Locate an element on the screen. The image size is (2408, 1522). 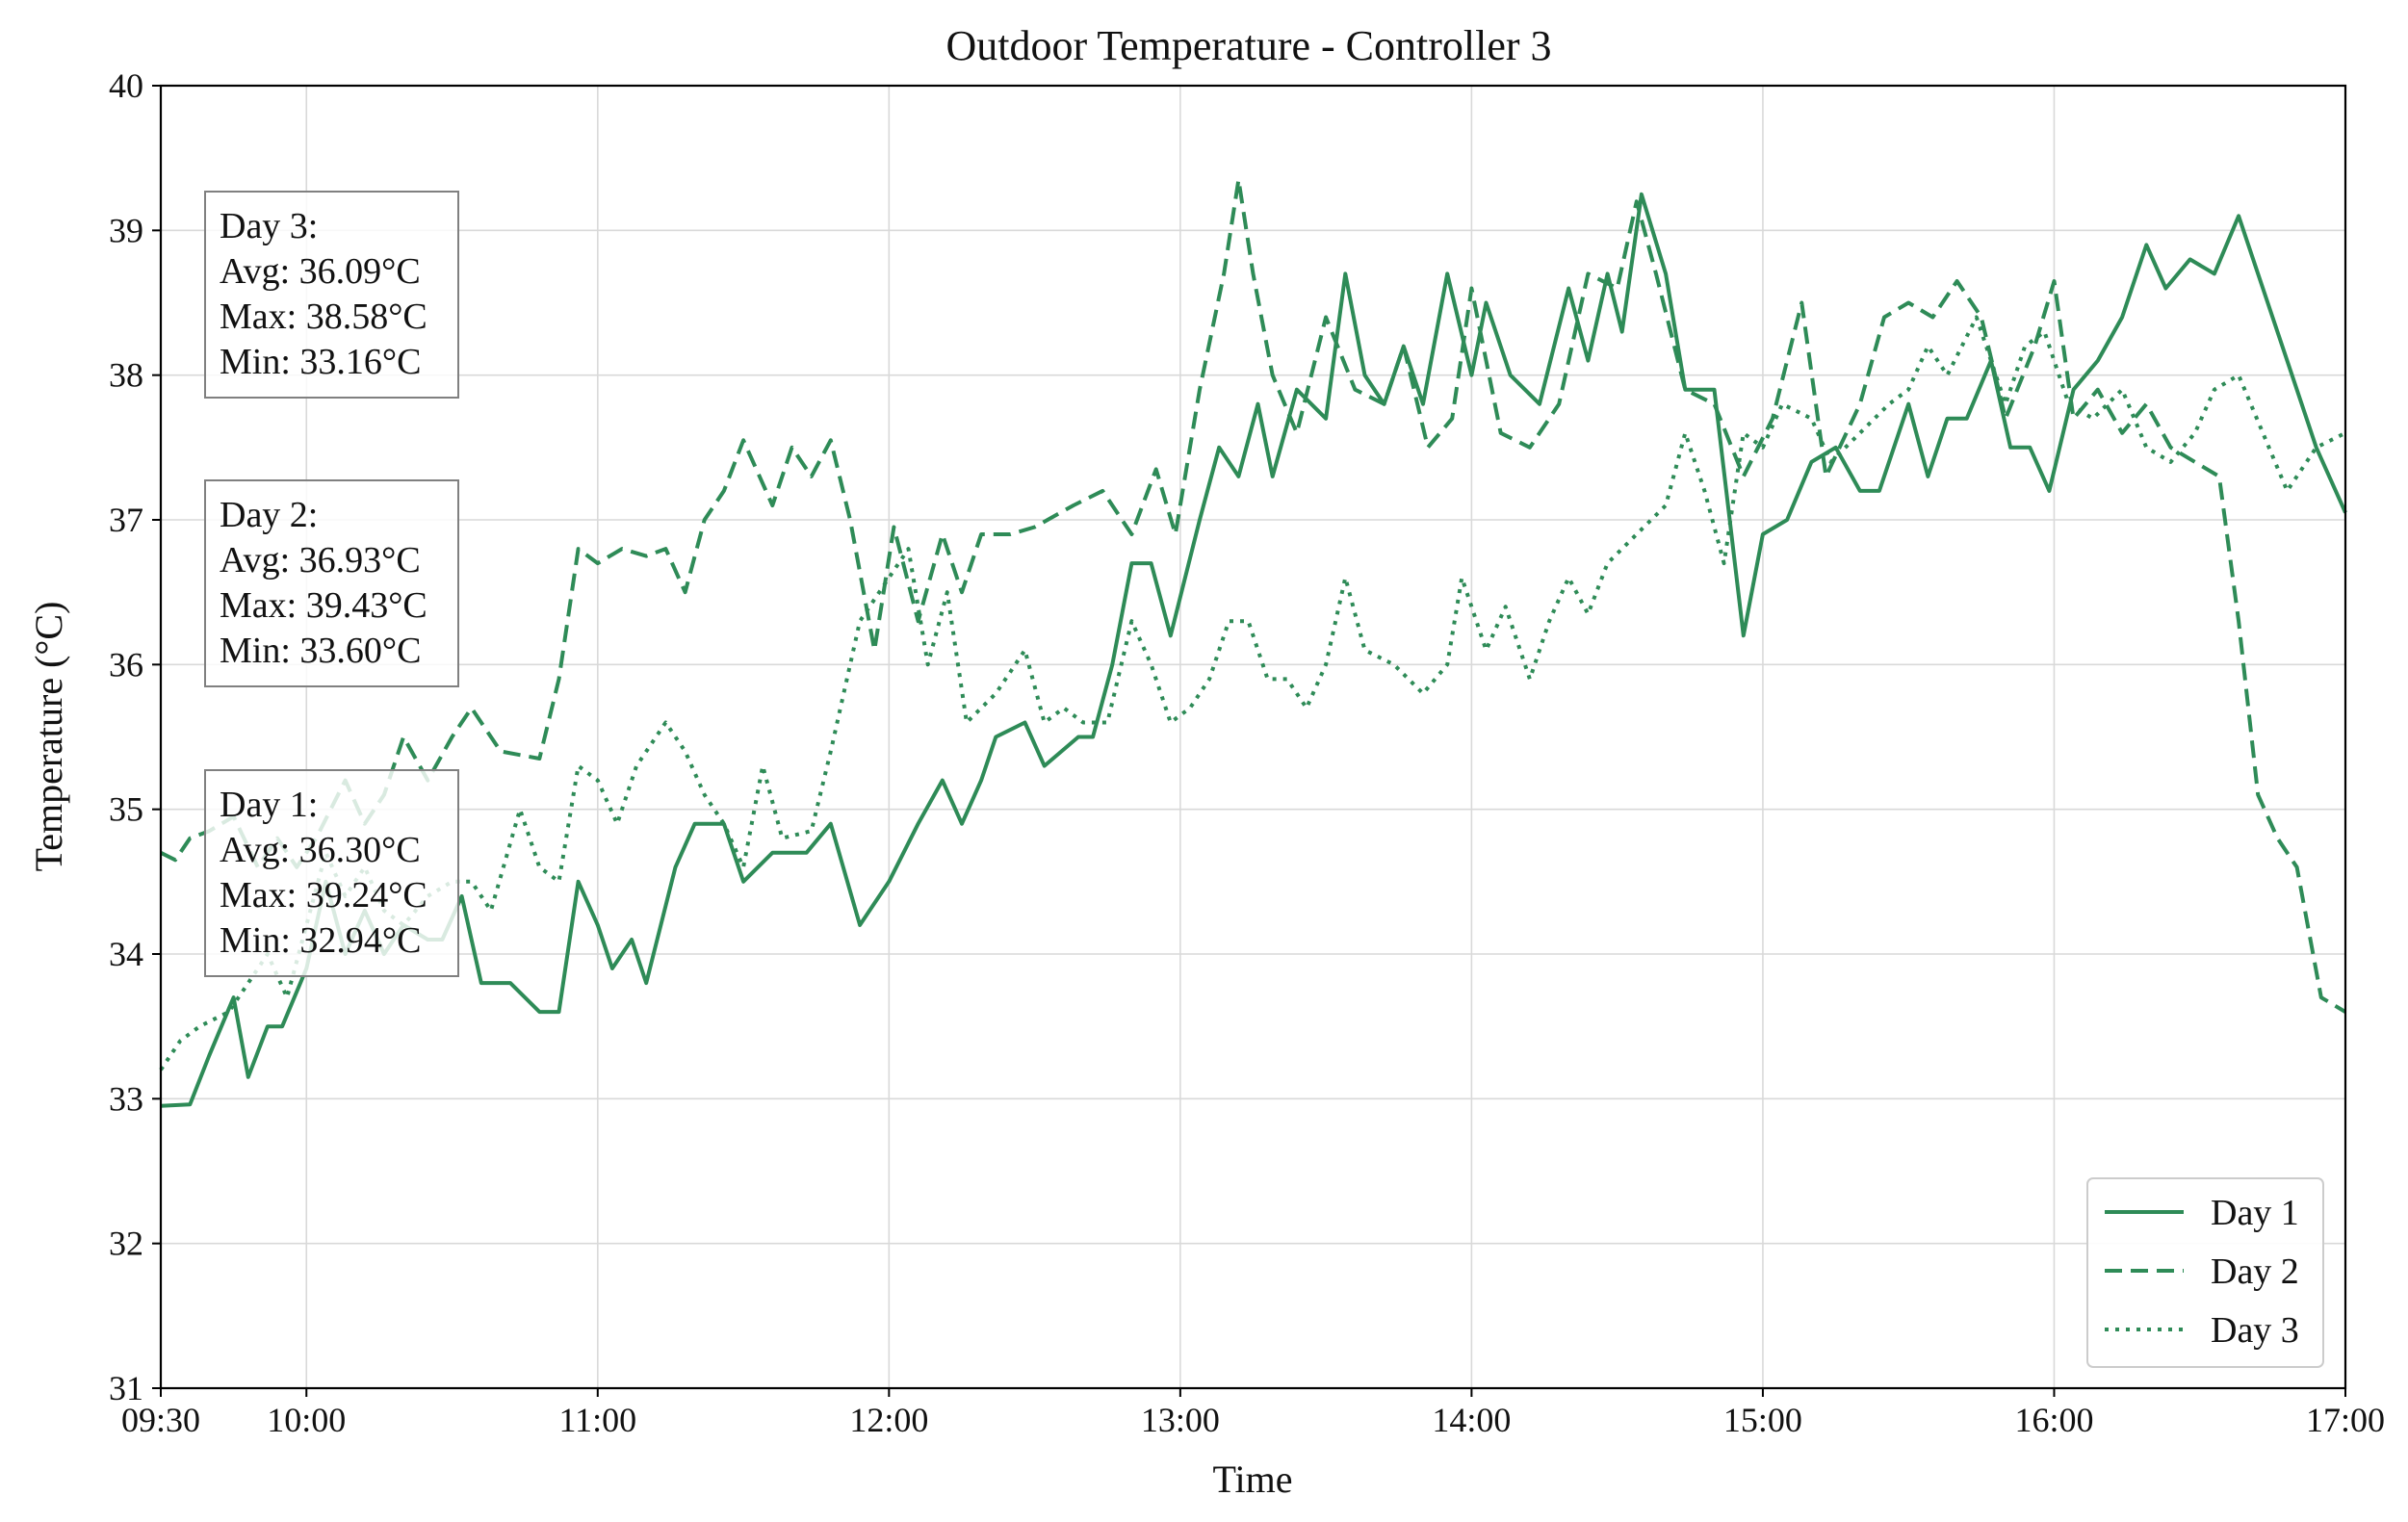
x-tick-label: 11:00 is located at coordinates (597, 1420).